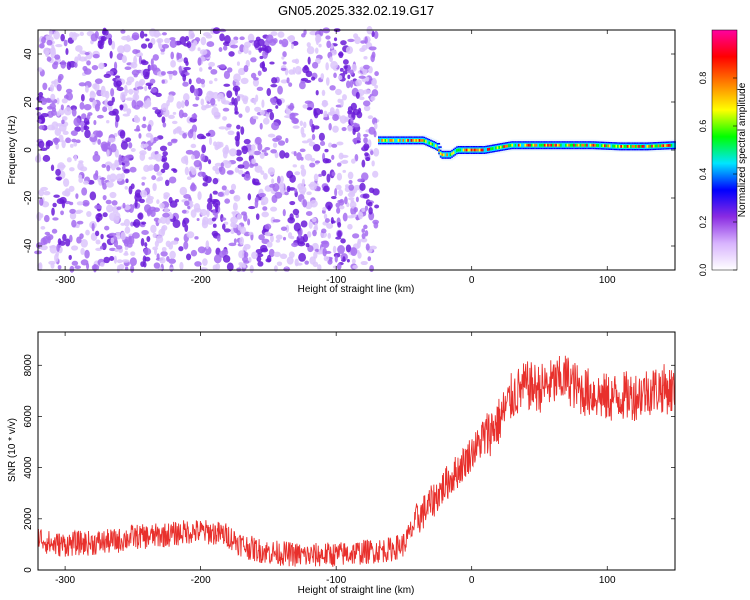 This screenshot has width=750, height=600. What do you see at coordinates (28, 365) in the screenshot?
I see `snr-y-tick-label: 8000` at bounding box center [28, 365].